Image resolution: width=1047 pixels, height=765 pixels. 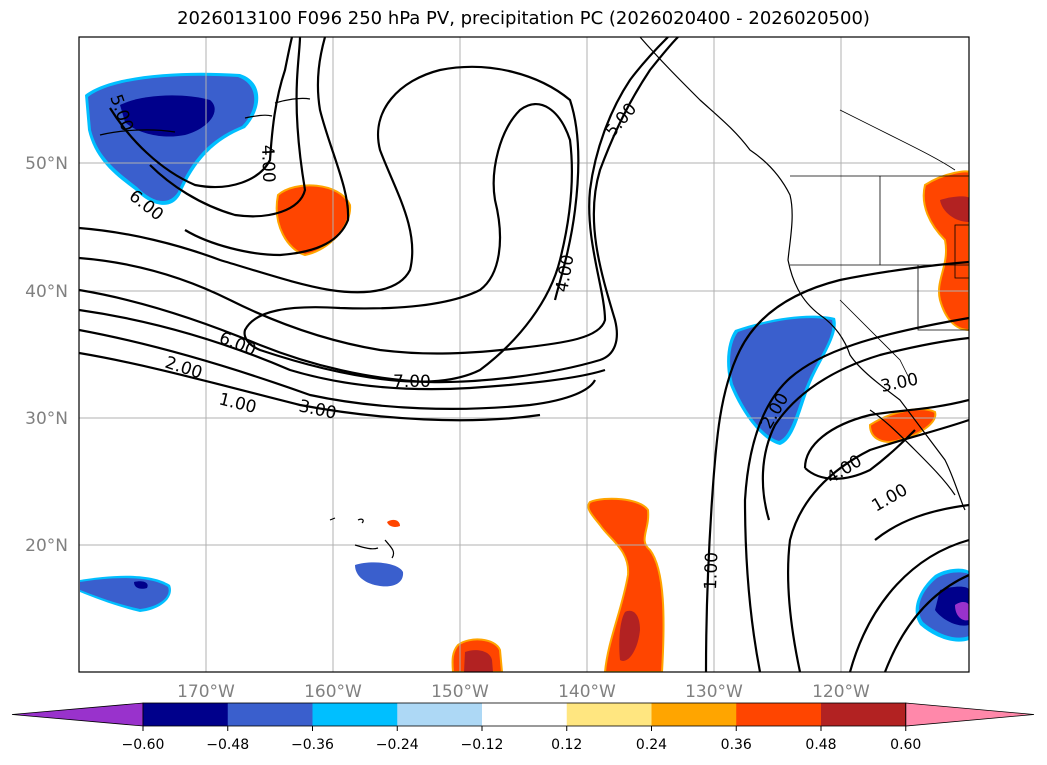 What do you see at coordinates (841, 692) in the screenshot?
I see `lon-label: 120°W` at bounding box center [841, 692].